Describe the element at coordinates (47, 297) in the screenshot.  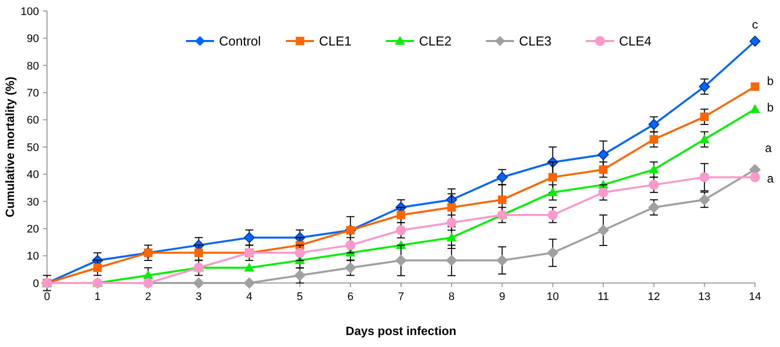
I see `x-tick-label: 0` at that location.